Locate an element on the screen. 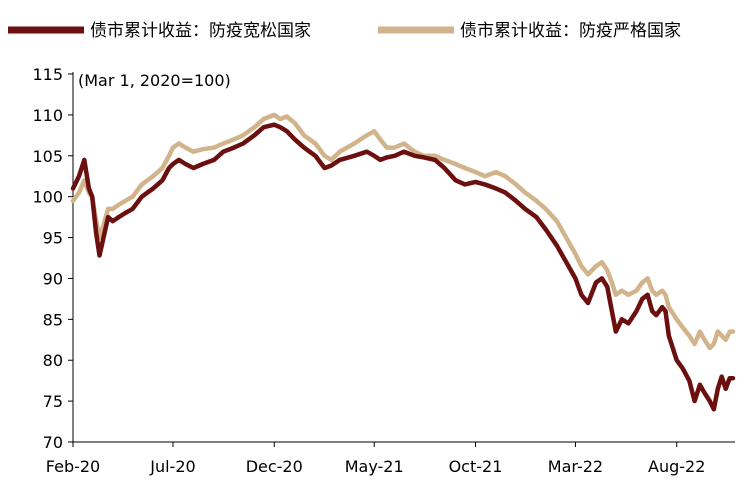 The width and height of the screenshot is (749, 494). x-tick-label: Mar-22 is located at coordinates (575, 466).